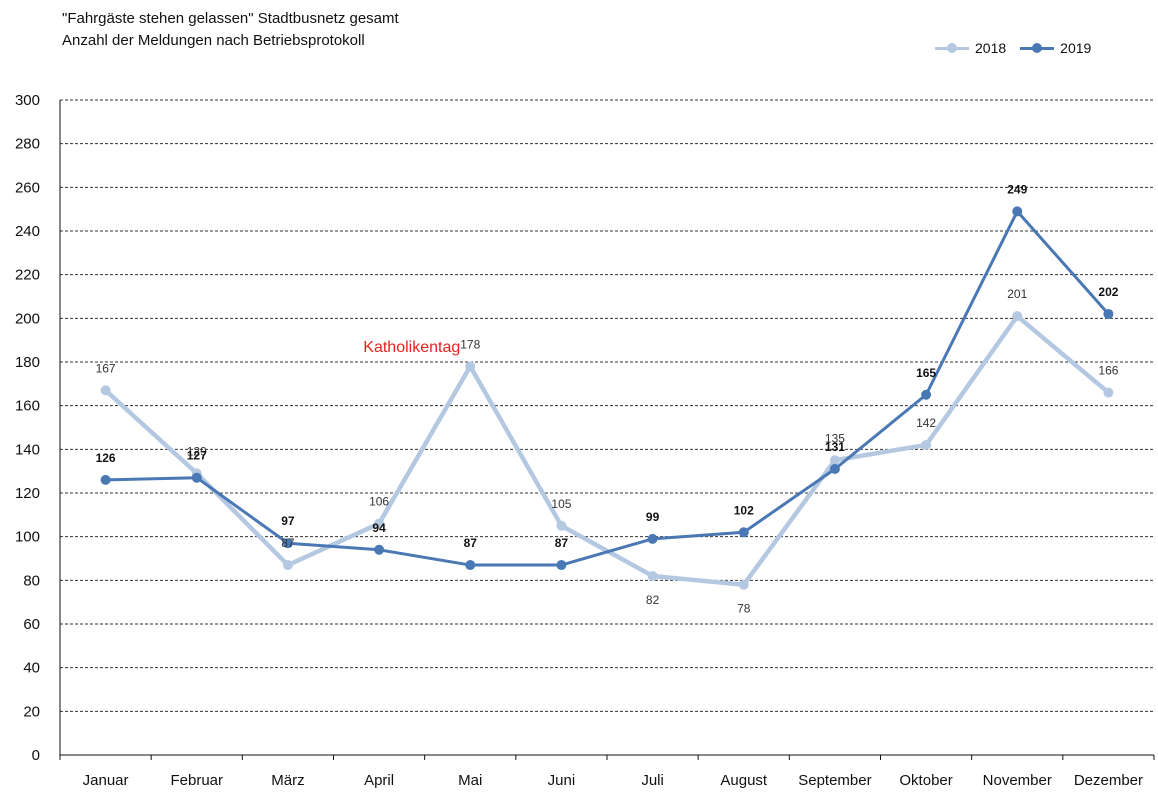 The height and width of the screenshot is (792, 1158). I want to click on data-label-2018: 78, so click(744, 609).